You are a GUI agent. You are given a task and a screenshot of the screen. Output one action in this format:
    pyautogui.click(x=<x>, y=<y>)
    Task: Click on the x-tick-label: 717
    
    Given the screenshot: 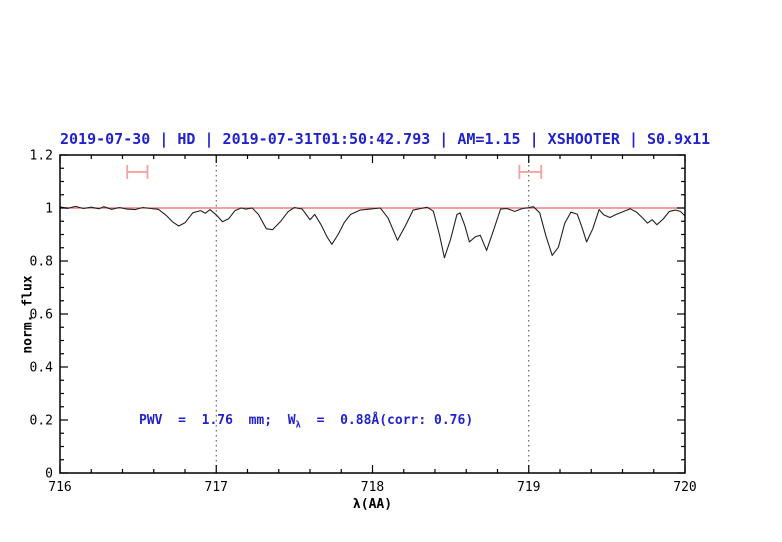 What is the action you would take?
    pyautogui.click(x=216, y=487)
    